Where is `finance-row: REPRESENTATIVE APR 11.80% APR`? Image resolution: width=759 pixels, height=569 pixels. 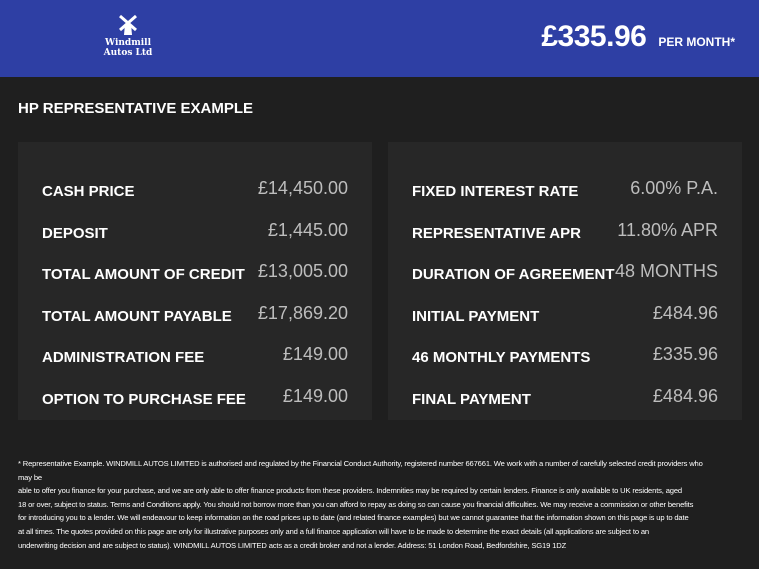 finance-row: REPRESENTATIVE APR 11.80% APR is located at coordinates (565, 231).